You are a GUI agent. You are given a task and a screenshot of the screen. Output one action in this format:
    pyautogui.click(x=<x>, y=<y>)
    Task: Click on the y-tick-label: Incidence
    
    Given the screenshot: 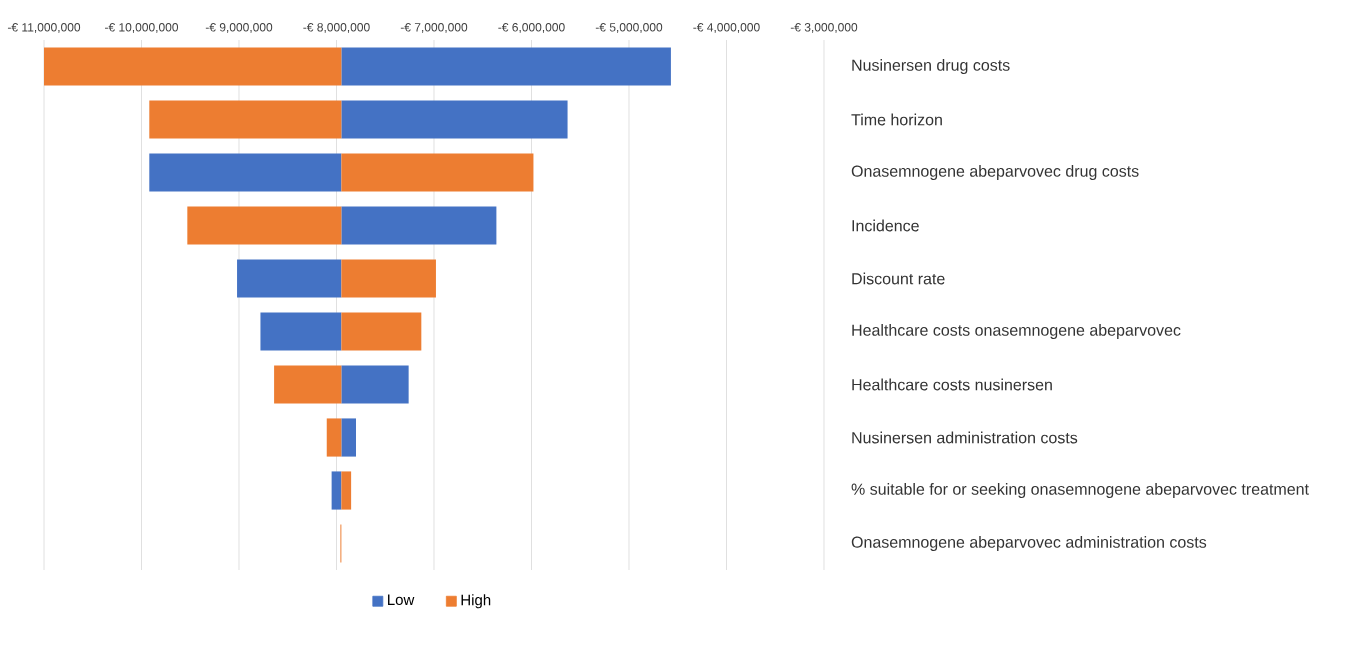 What is the action you would take?
    pyautogui.click(x=885, y=225)
    